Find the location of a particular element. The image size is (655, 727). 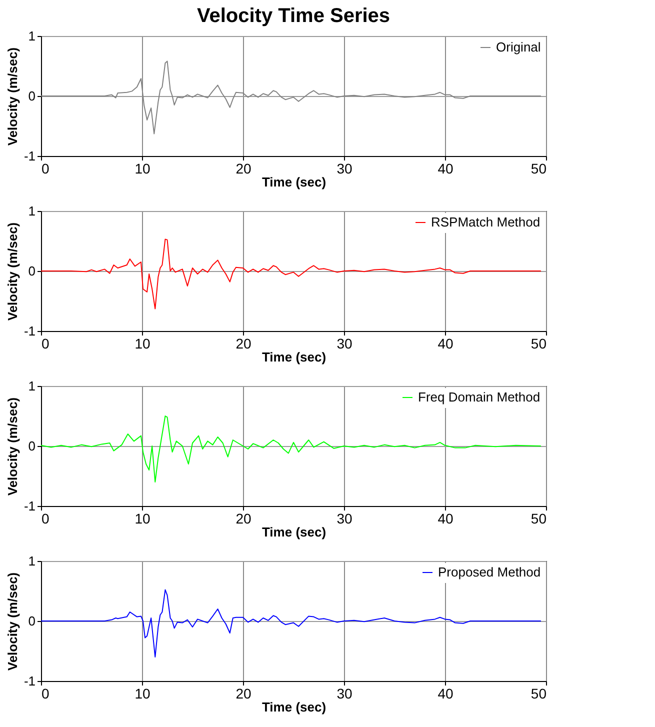

legend-label: Freq Domain Method is located at coordinates (479, 397).